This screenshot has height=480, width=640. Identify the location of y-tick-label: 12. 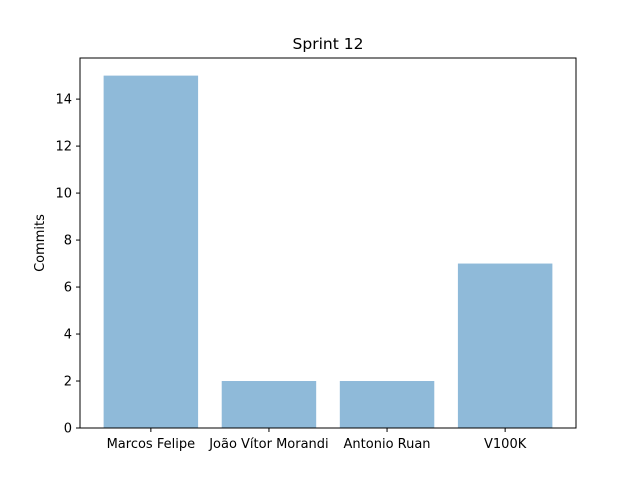
(63, 147).